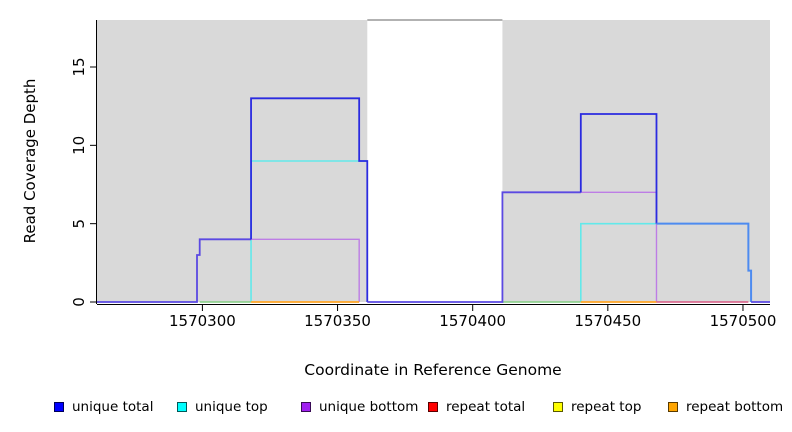 The width and height of the screenshot is (792, 432). Describe the element at coordinates (433, 370) in the screenshot. I see `x-axis-title: Coordinate in Reference Genome` at that location.